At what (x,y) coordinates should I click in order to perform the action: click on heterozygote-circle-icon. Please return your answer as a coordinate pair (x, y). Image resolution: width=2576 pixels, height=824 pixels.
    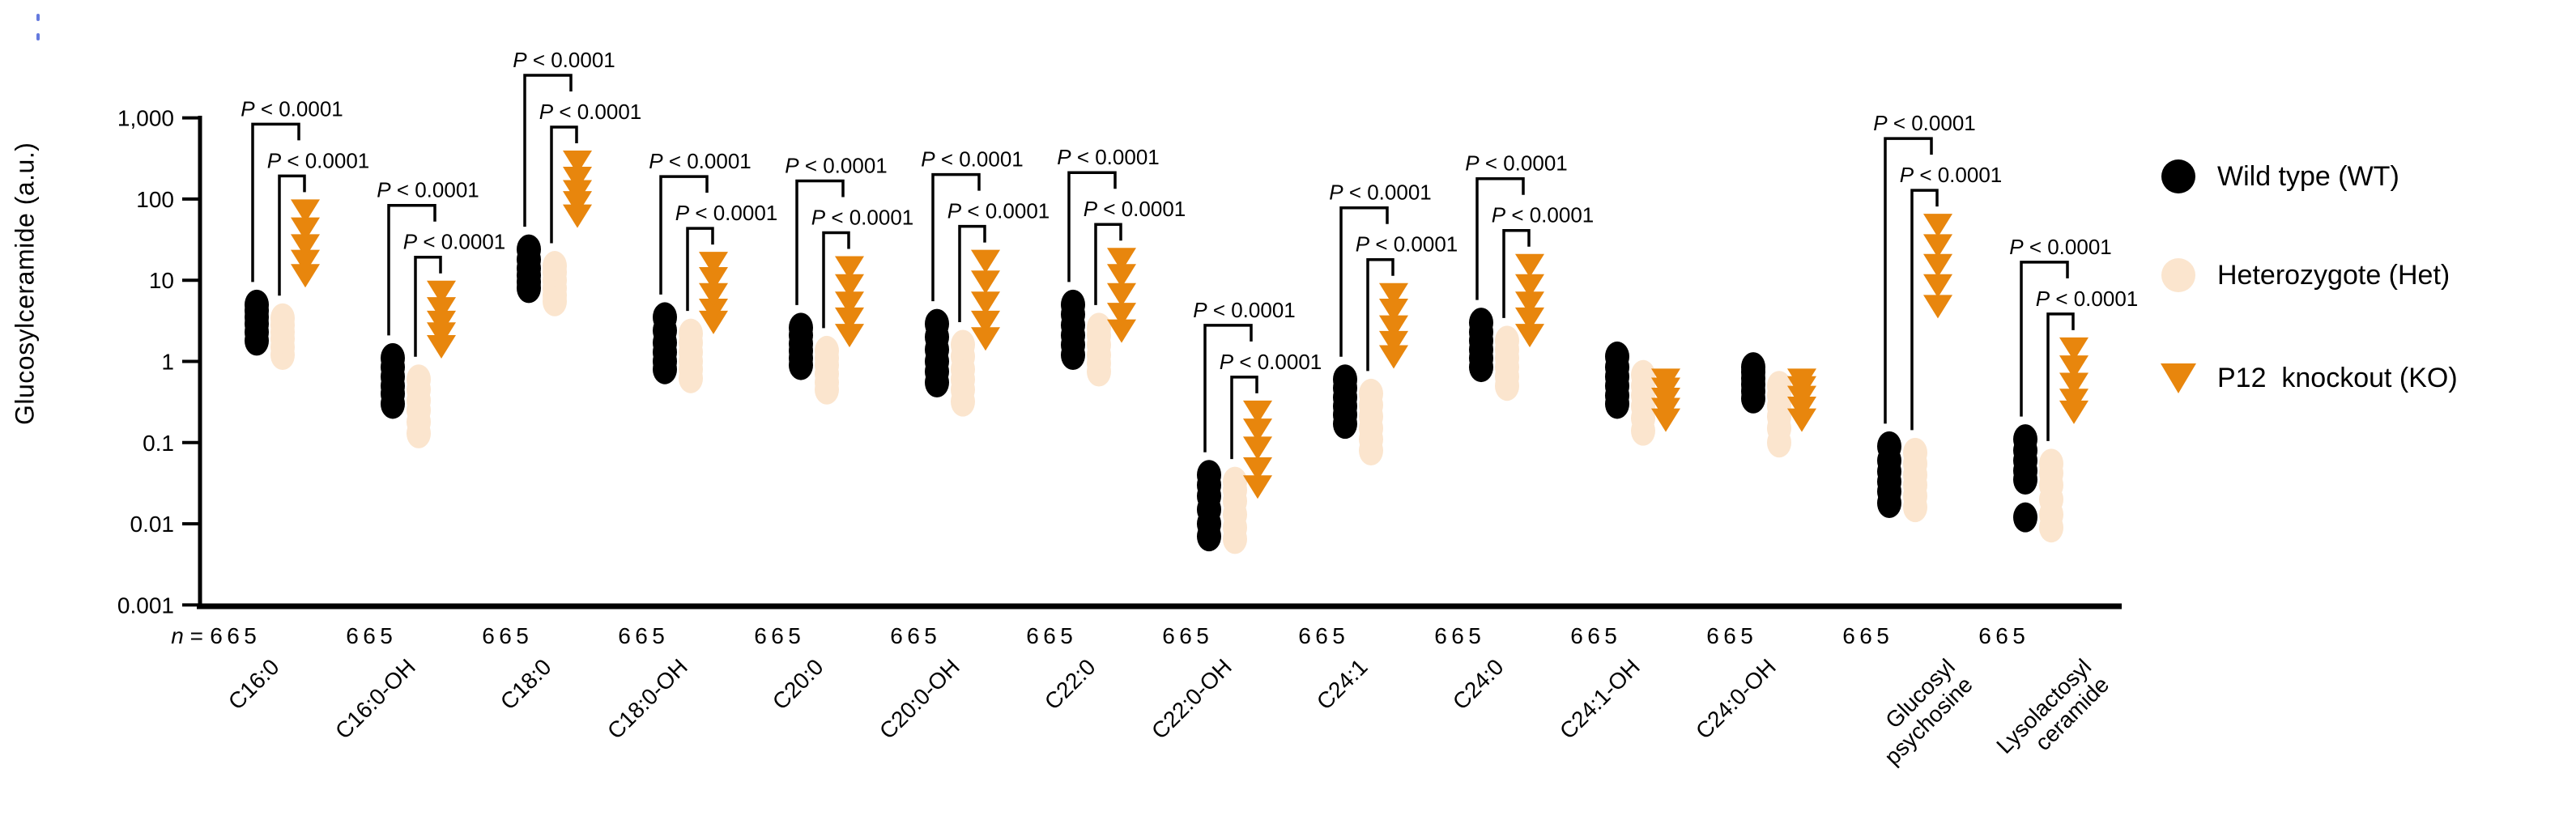
    Looking at the image, I should click on (2178, 275).